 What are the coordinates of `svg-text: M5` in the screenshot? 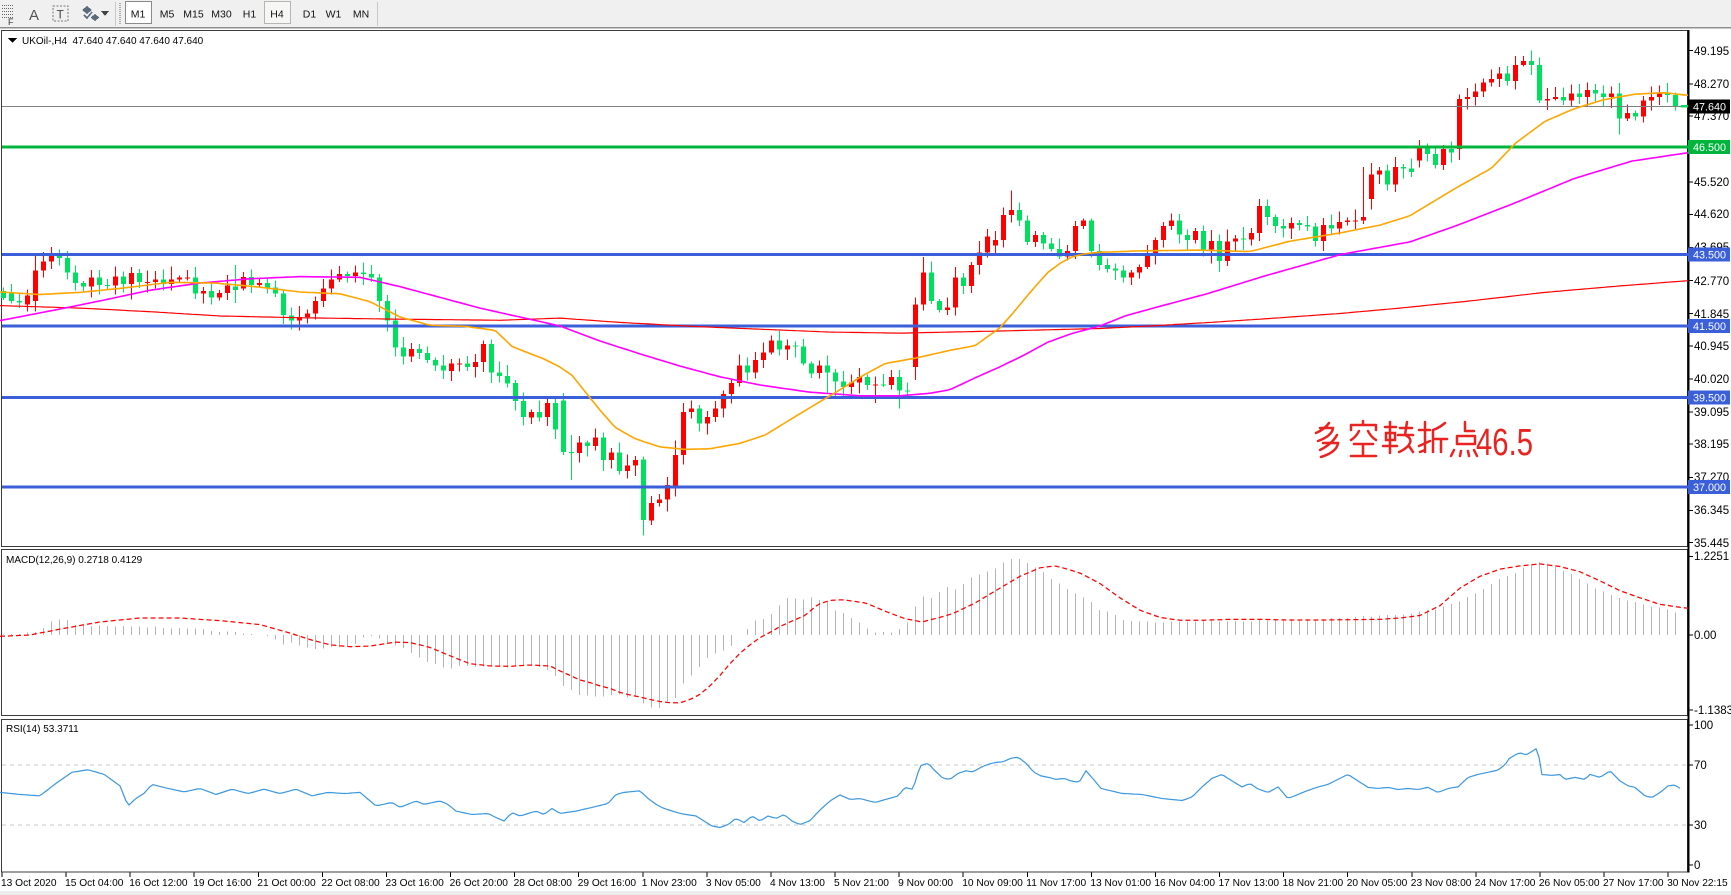 It's located at (167, 15).